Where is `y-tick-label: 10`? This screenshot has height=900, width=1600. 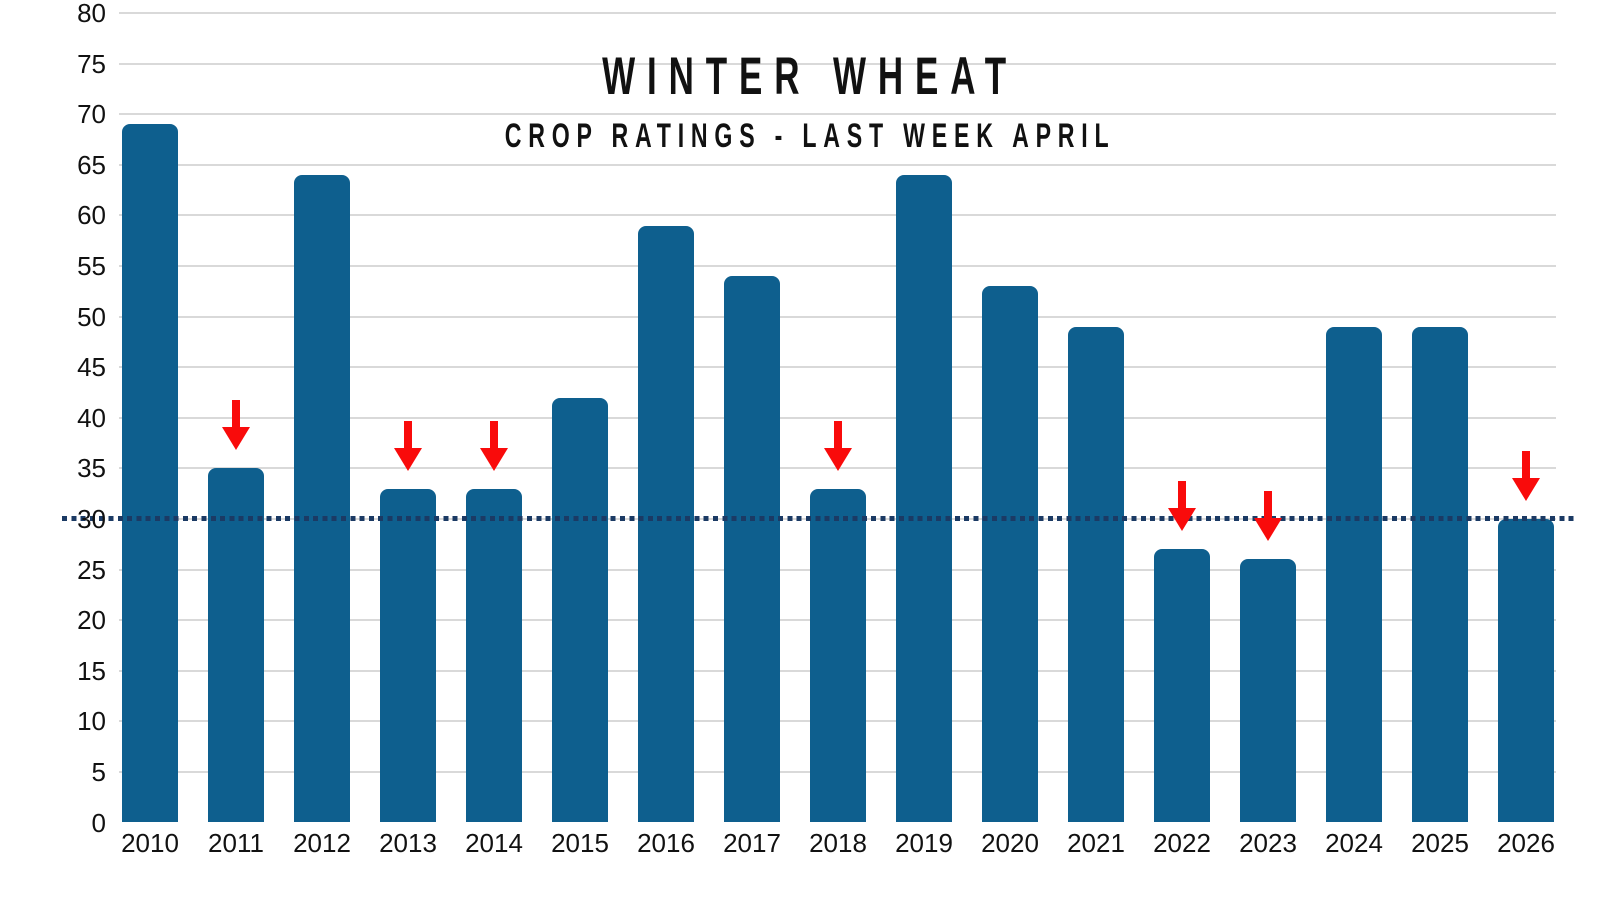
y-tick-label: 10 is located at coordinates (91, 721).